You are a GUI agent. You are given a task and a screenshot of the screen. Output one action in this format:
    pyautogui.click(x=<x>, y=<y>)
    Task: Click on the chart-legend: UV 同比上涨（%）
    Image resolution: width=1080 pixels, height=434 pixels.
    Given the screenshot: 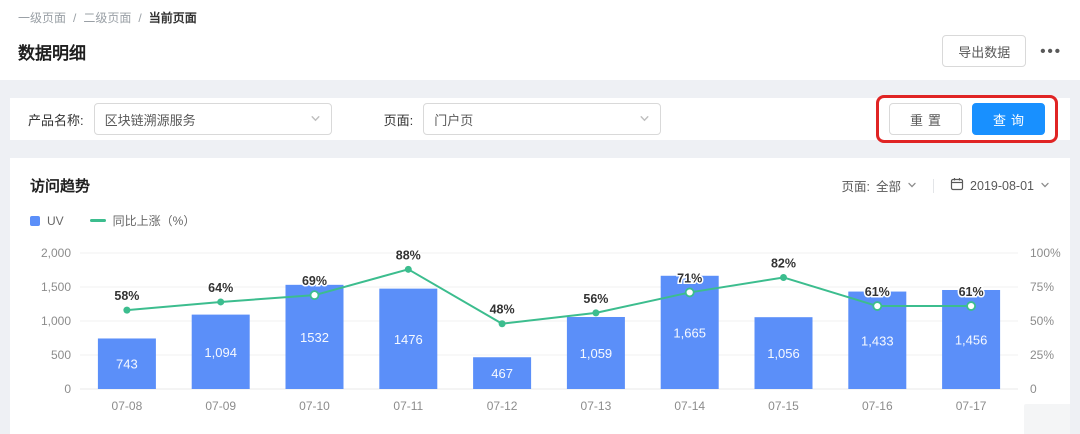 What is the action you would take?
    pyautogui.click(x=540, y=220)
    